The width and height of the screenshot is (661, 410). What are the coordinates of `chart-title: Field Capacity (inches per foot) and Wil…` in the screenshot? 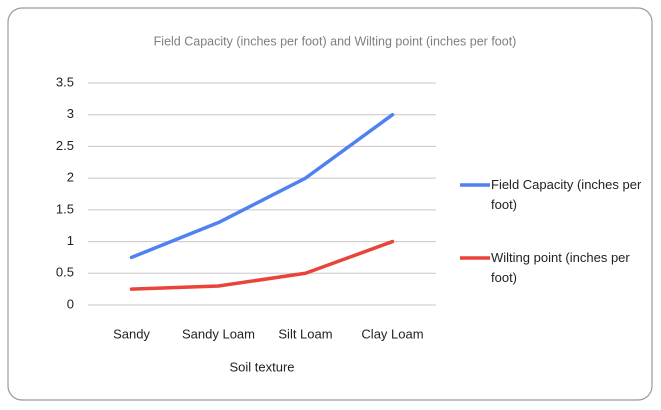 It's located at (335, 41).